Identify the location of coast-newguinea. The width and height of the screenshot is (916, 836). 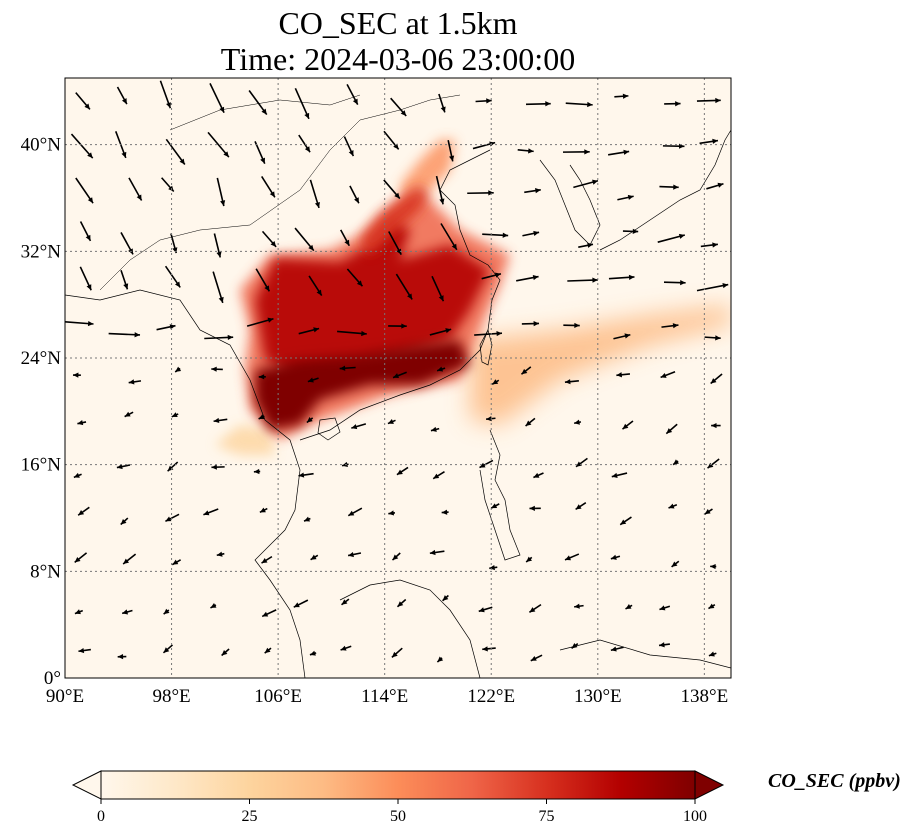
(645, 654).